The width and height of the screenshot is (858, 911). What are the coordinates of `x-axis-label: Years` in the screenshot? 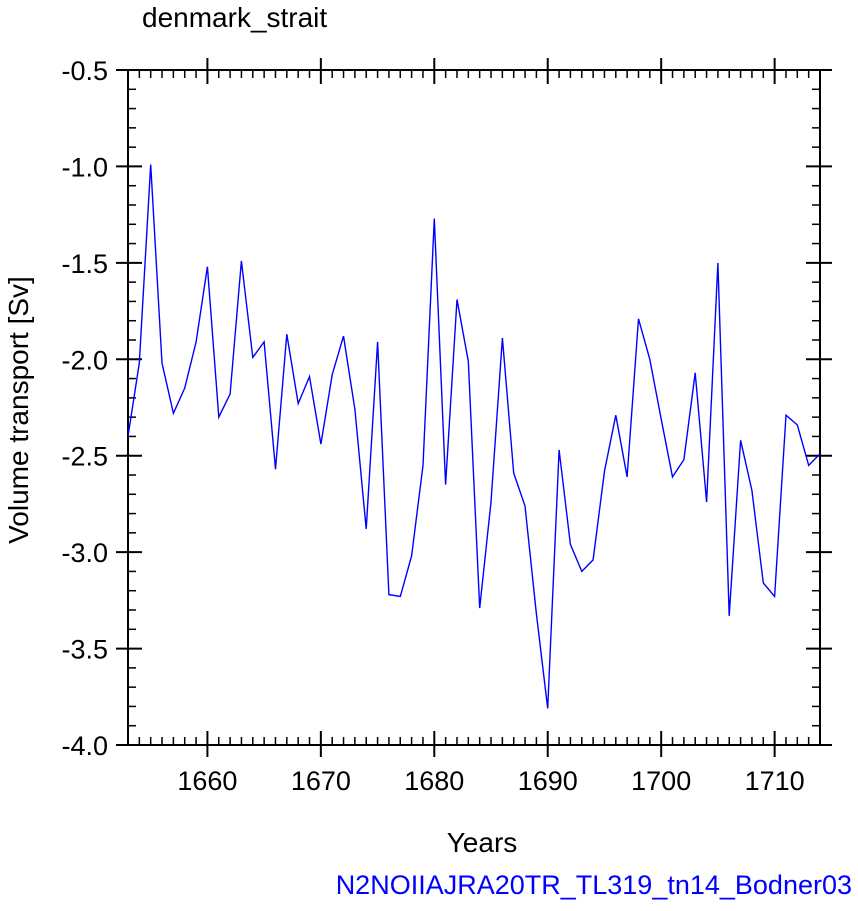 It's located at (482, 842).